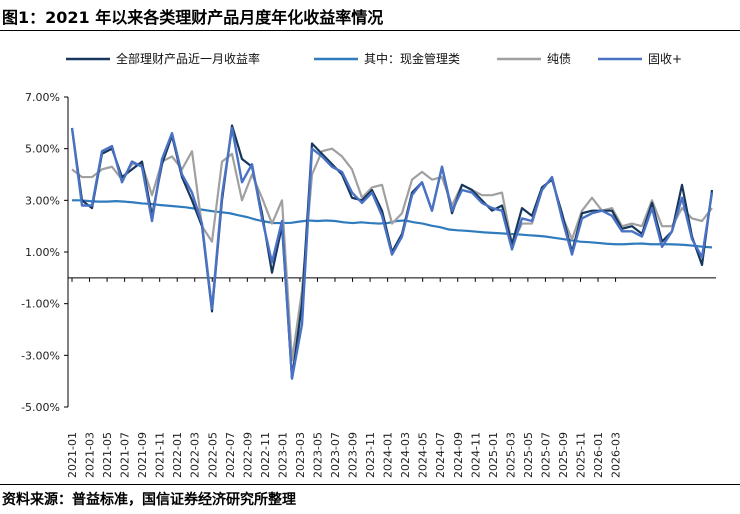 The height and width of the screenshot is (514, 740). What do you see at coordinates (193, 17) in the screenshot?
I see `figure-title: 图1：2021 年以来各类理财产品月度年化收益率情况` at bounding box center [193, 17].